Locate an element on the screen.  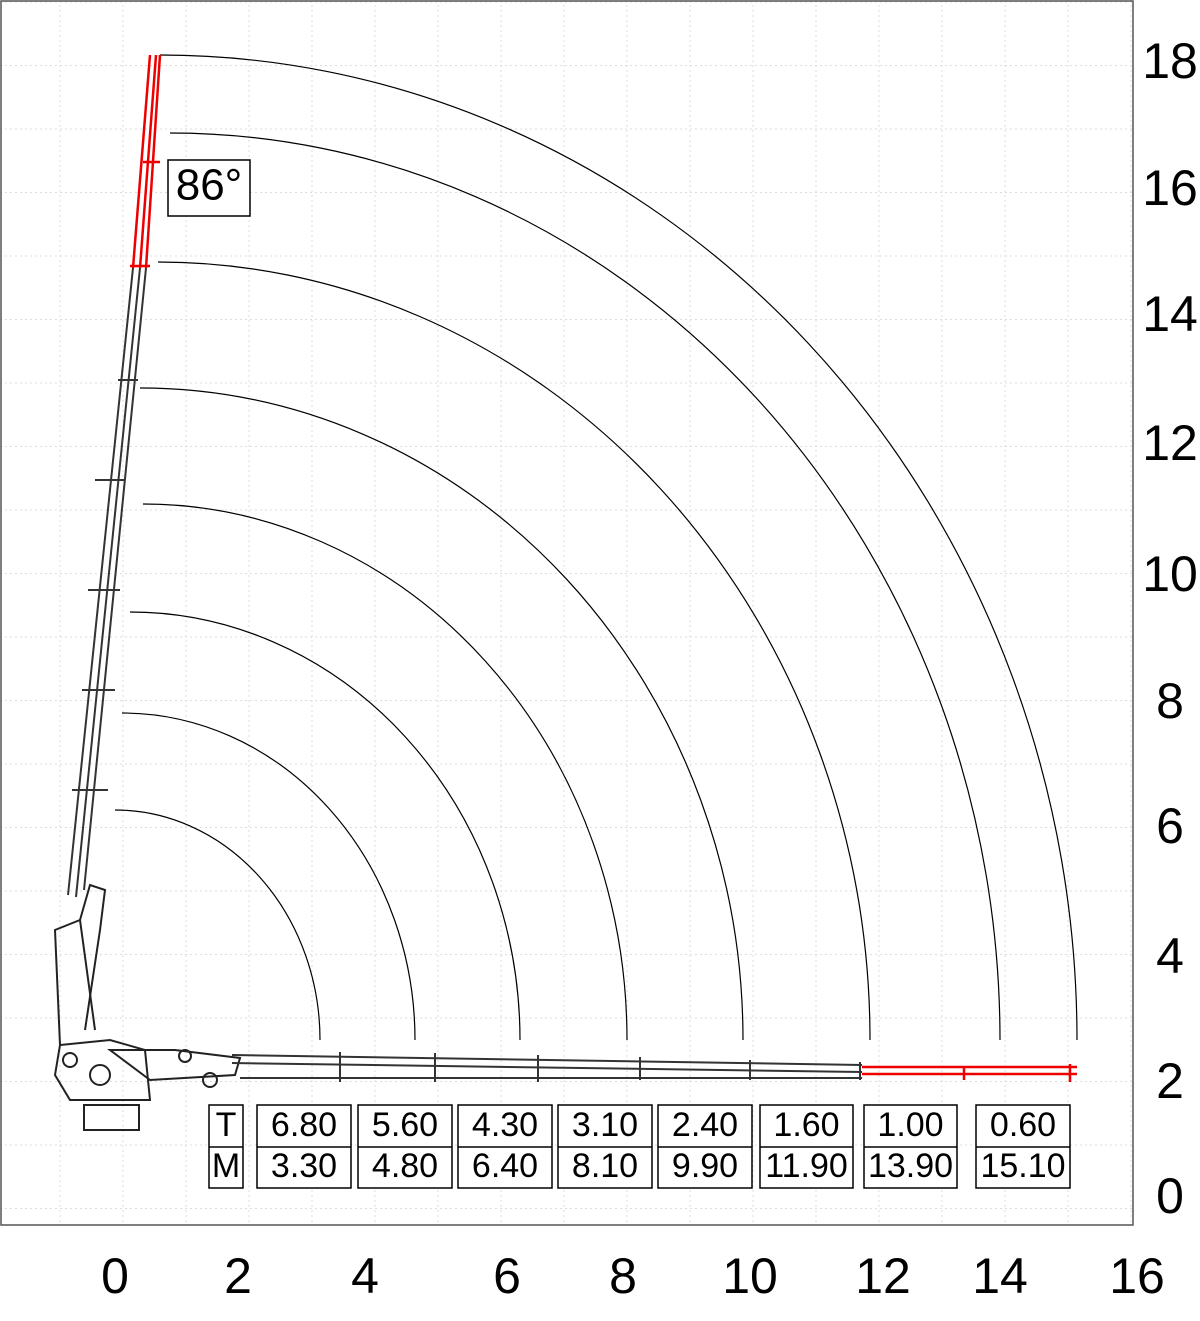
x-axis-label: 16 is located at coordinates (1137, 1276).